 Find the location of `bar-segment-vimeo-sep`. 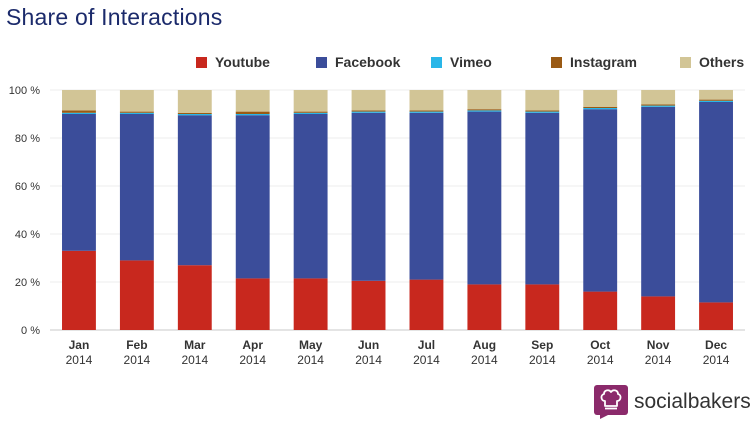

bar-segment-vimeo-sep is located at coordinates (542, 112).